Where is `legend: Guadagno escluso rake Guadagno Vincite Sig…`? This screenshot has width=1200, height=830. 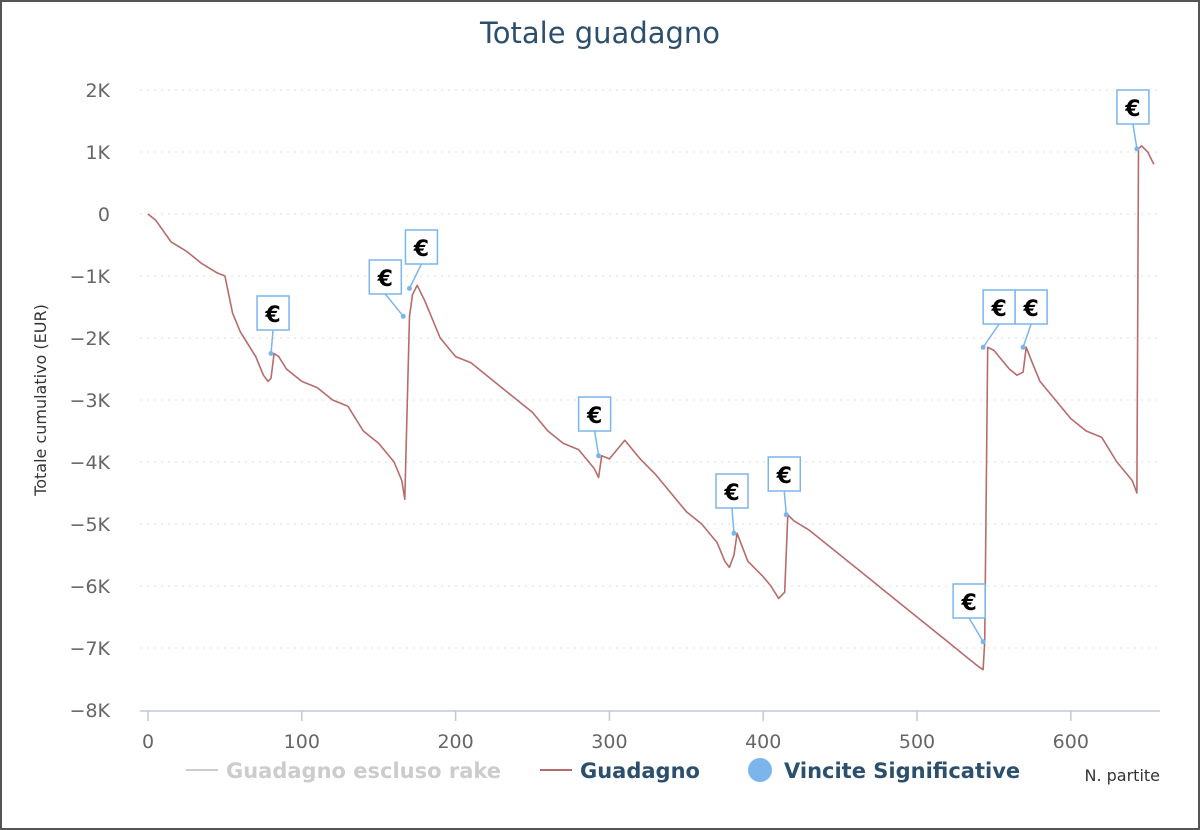
legend: Guadagno escluso rake Guadagno Vincite Sig… is located at coordinates (603, 770).